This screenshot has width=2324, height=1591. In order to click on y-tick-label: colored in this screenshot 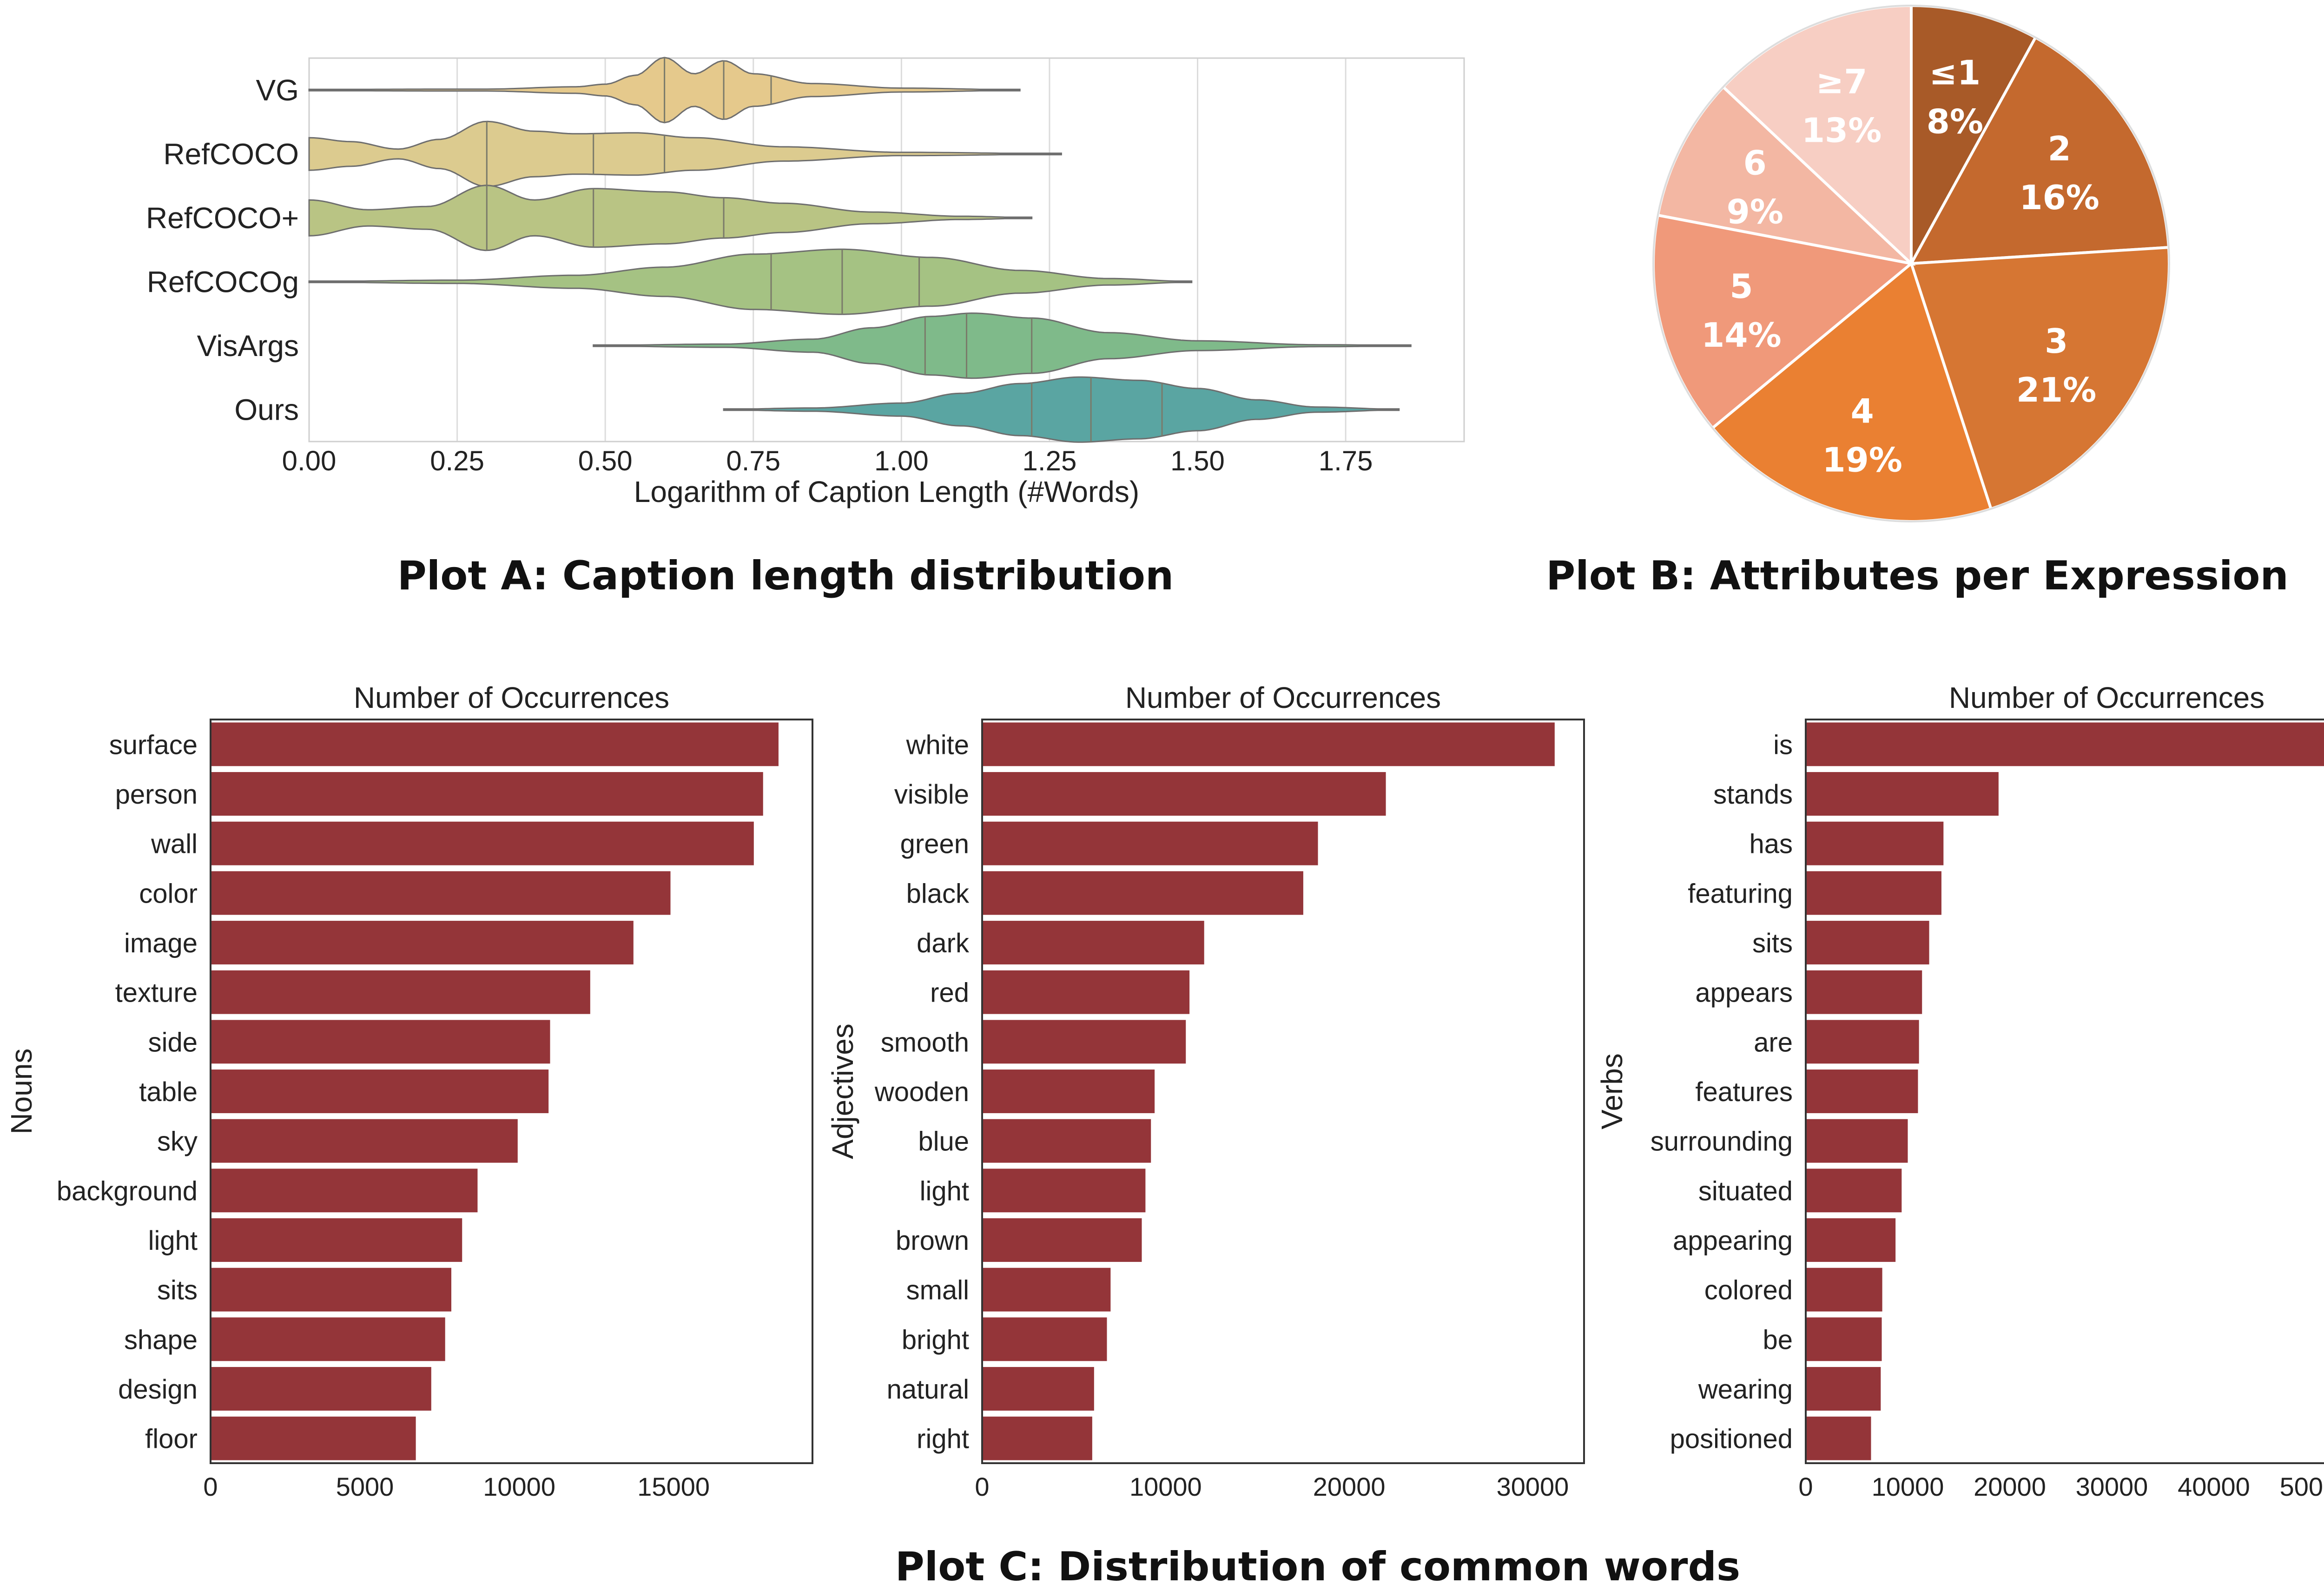, I will do `click(1748, 1290)`.